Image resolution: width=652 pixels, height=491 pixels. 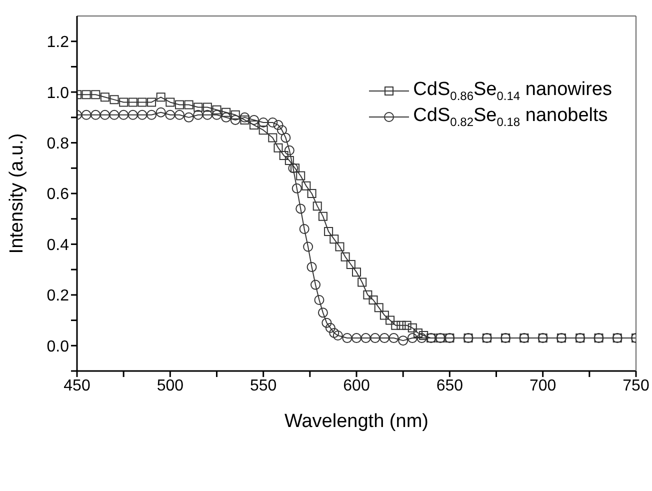 I want to click on x-tick-label: 650, so click(x=450, y=385).